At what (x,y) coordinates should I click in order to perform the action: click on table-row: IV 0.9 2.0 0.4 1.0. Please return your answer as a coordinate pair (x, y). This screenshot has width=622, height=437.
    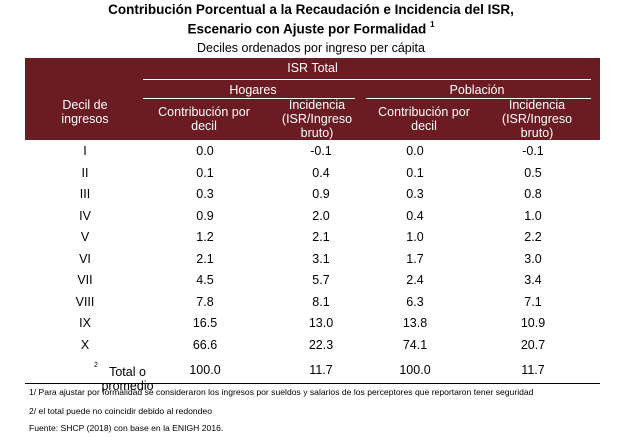
    Looking at the image, I should click on (312, 217).